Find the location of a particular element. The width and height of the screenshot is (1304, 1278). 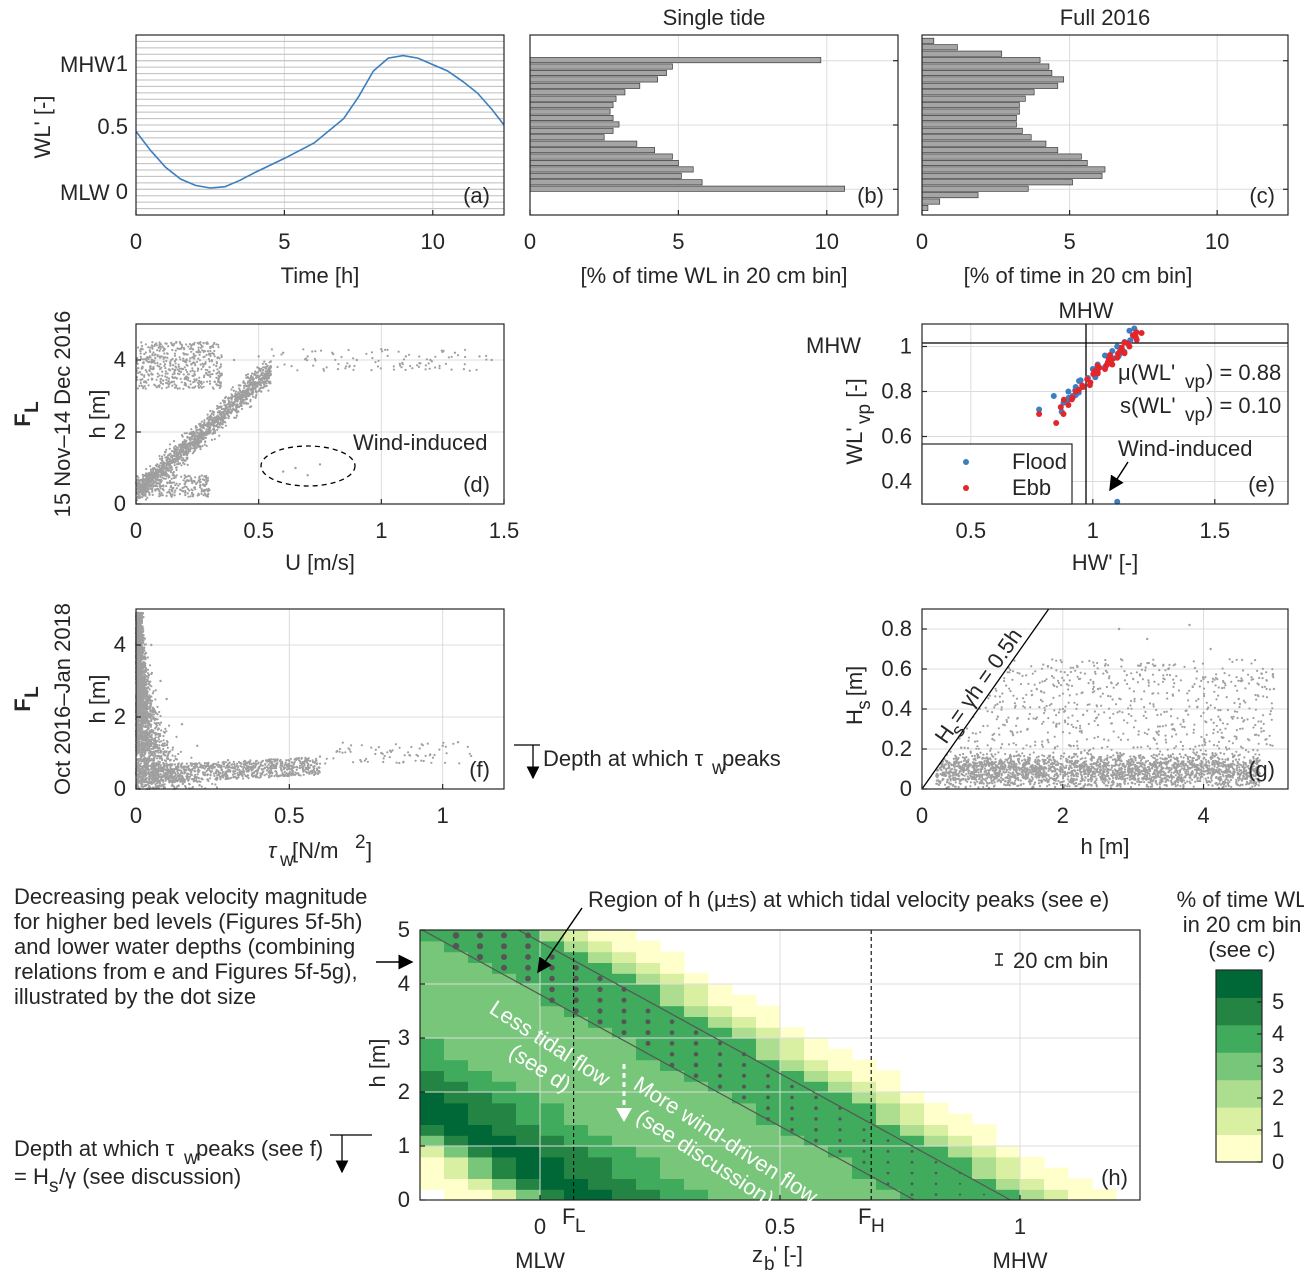

panel-c-tag: (c) is located at coordinates (1262, 195).